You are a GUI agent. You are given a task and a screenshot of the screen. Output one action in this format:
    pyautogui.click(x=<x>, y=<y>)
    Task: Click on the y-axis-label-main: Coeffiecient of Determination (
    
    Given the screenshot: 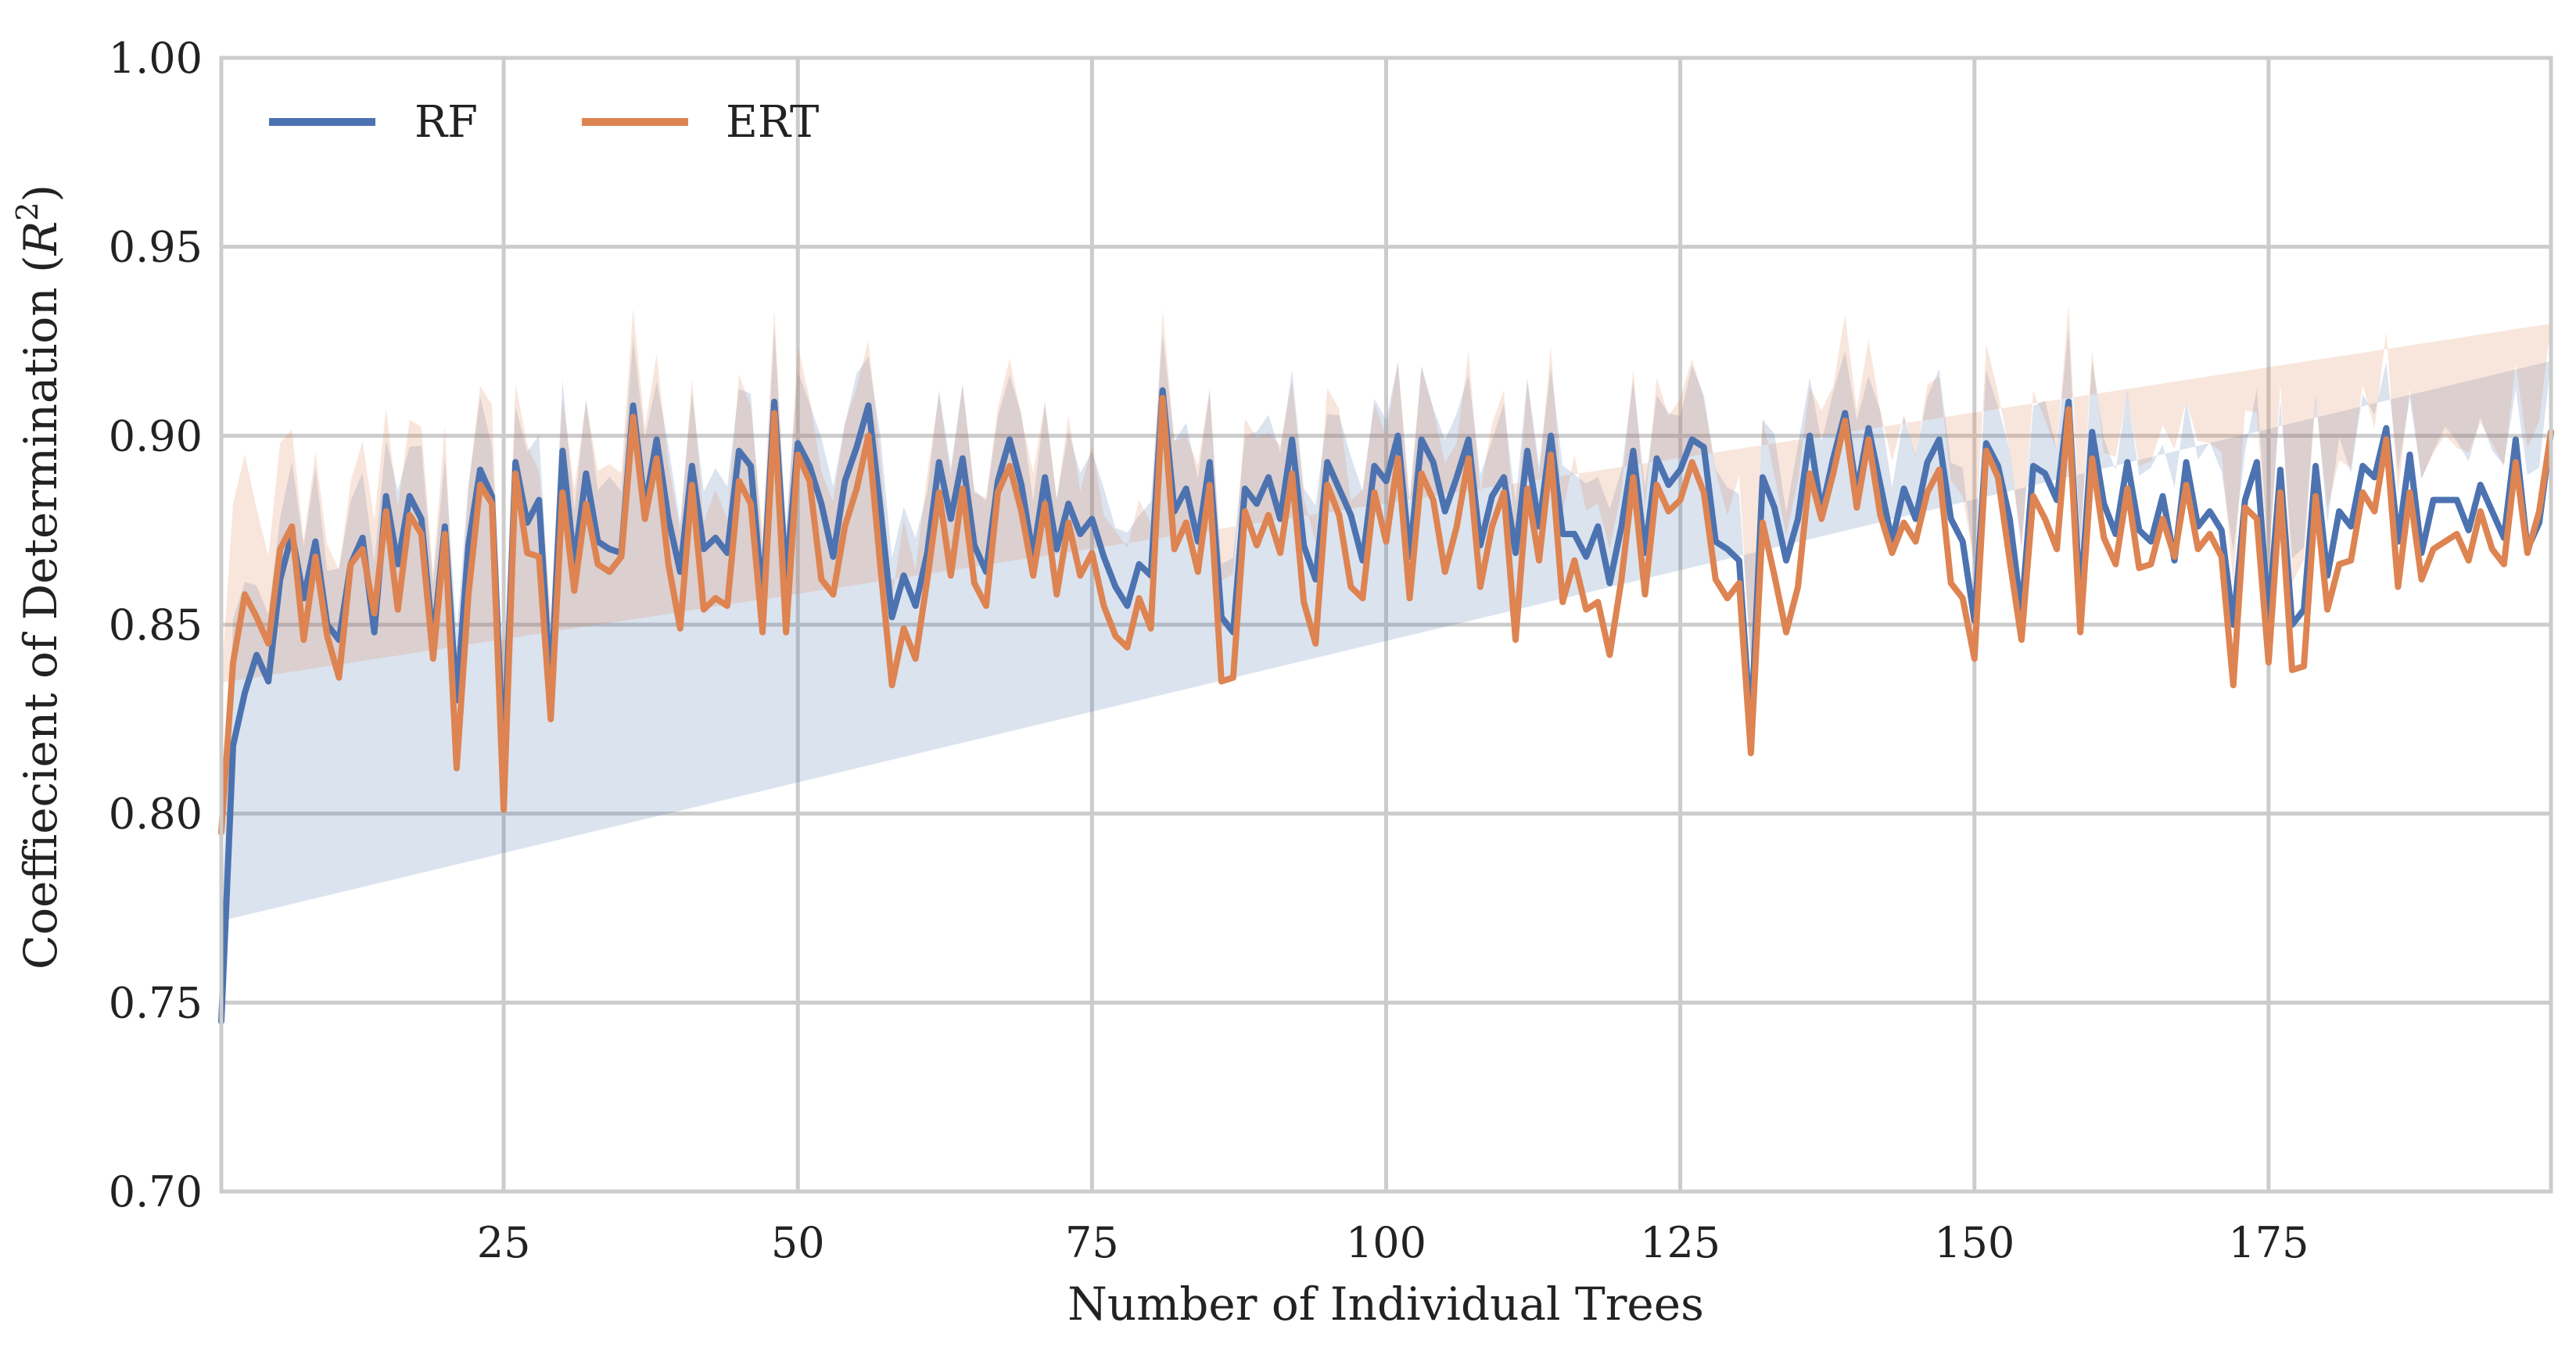 What is the action you would take?
    pyautogui.click(x=40, y=612)
    